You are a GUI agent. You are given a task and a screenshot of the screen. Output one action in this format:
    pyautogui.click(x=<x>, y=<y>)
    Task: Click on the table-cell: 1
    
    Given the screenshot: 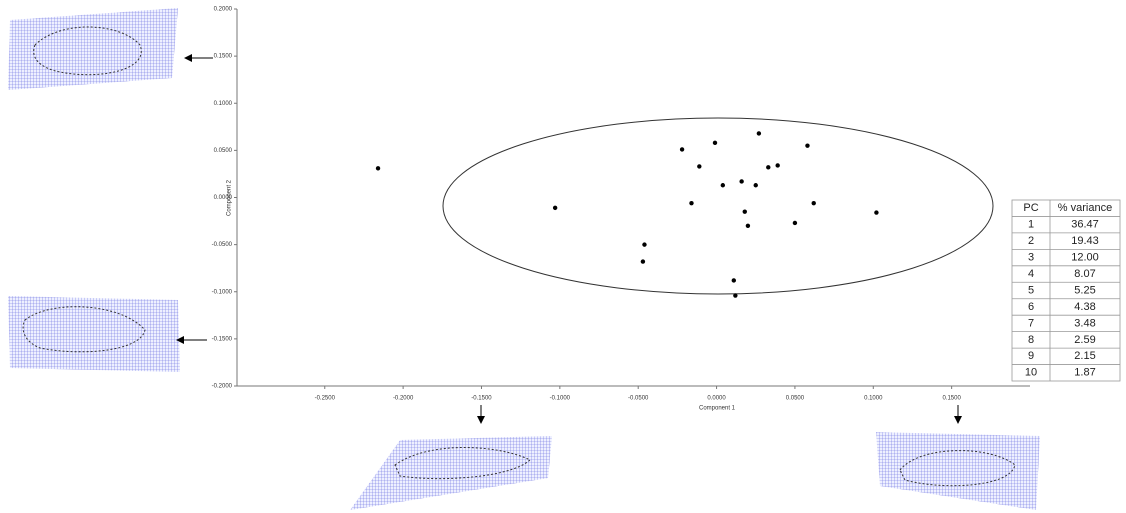 What is the action you would take?
    pyautogui.click(x=1031, y=225)
    